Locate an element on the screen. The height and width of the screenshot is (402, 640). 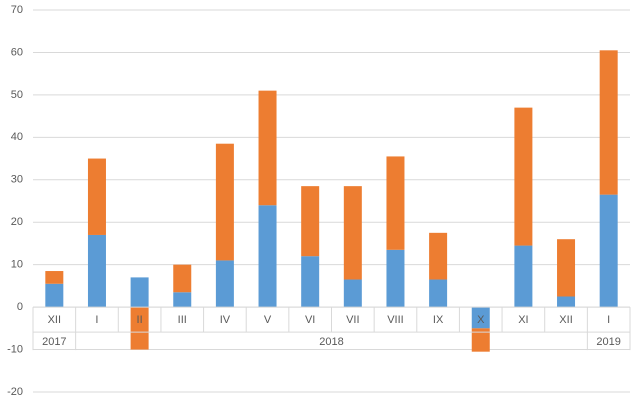
x-group-label: 2019 is located at coordinates (608, 342).